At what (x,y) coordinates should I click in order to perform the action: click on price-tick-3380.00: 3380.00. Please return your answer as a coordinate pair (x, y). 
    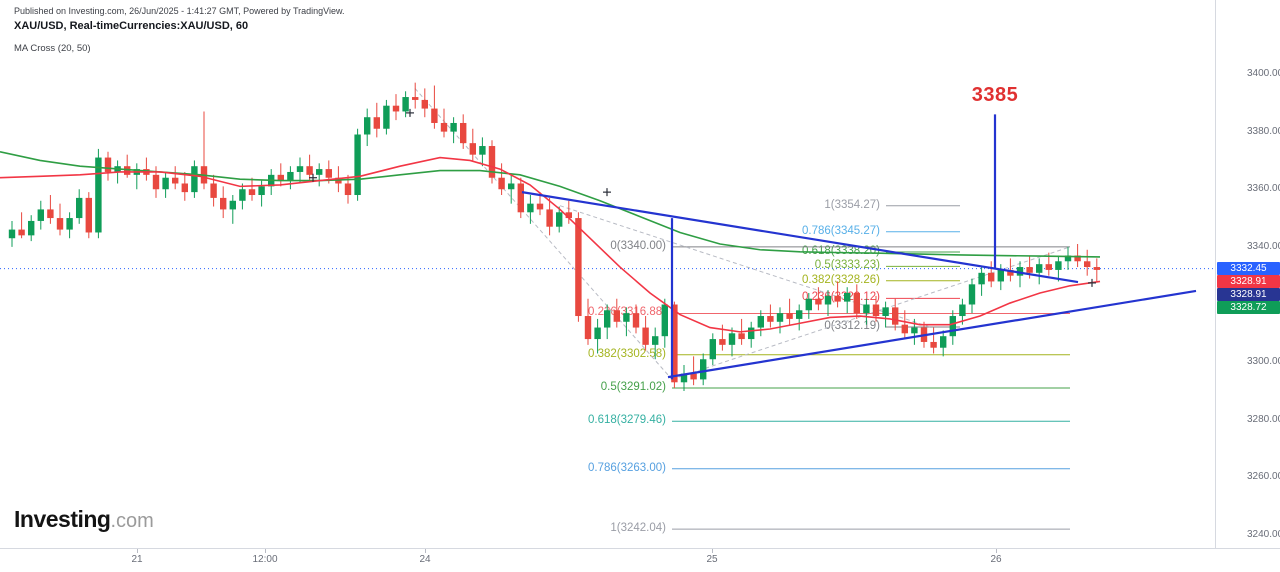
    Looking at the image, I should click on (1263, 131).